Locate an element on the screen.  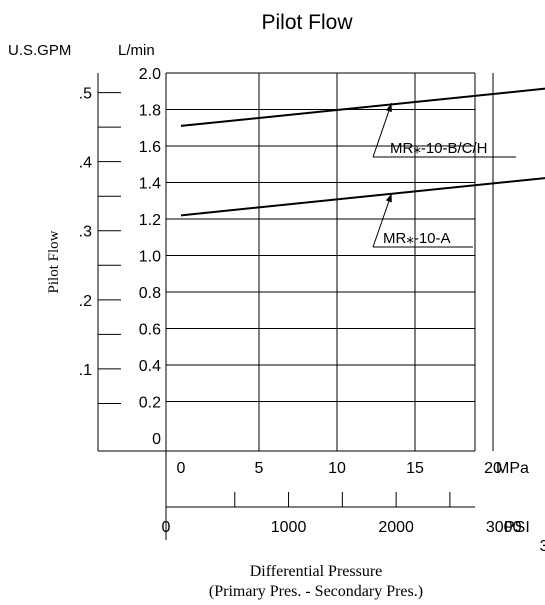
y-tick-labels: 0 0.2 0.4 0.6 0.8 1.0 1.2 1.4 1.6 1.8 2.0 is located at coordinates (150, 257).